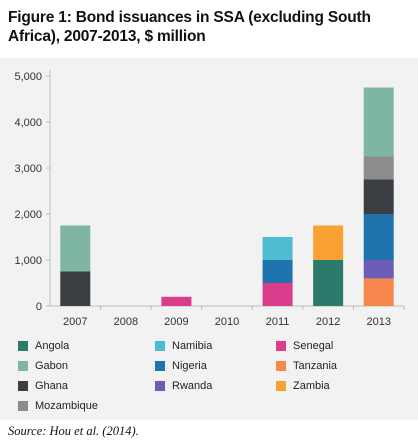  Describe the element at coordinates (28, 123) in the screenshot. I see `y-tick-label: 4,000` at that location.